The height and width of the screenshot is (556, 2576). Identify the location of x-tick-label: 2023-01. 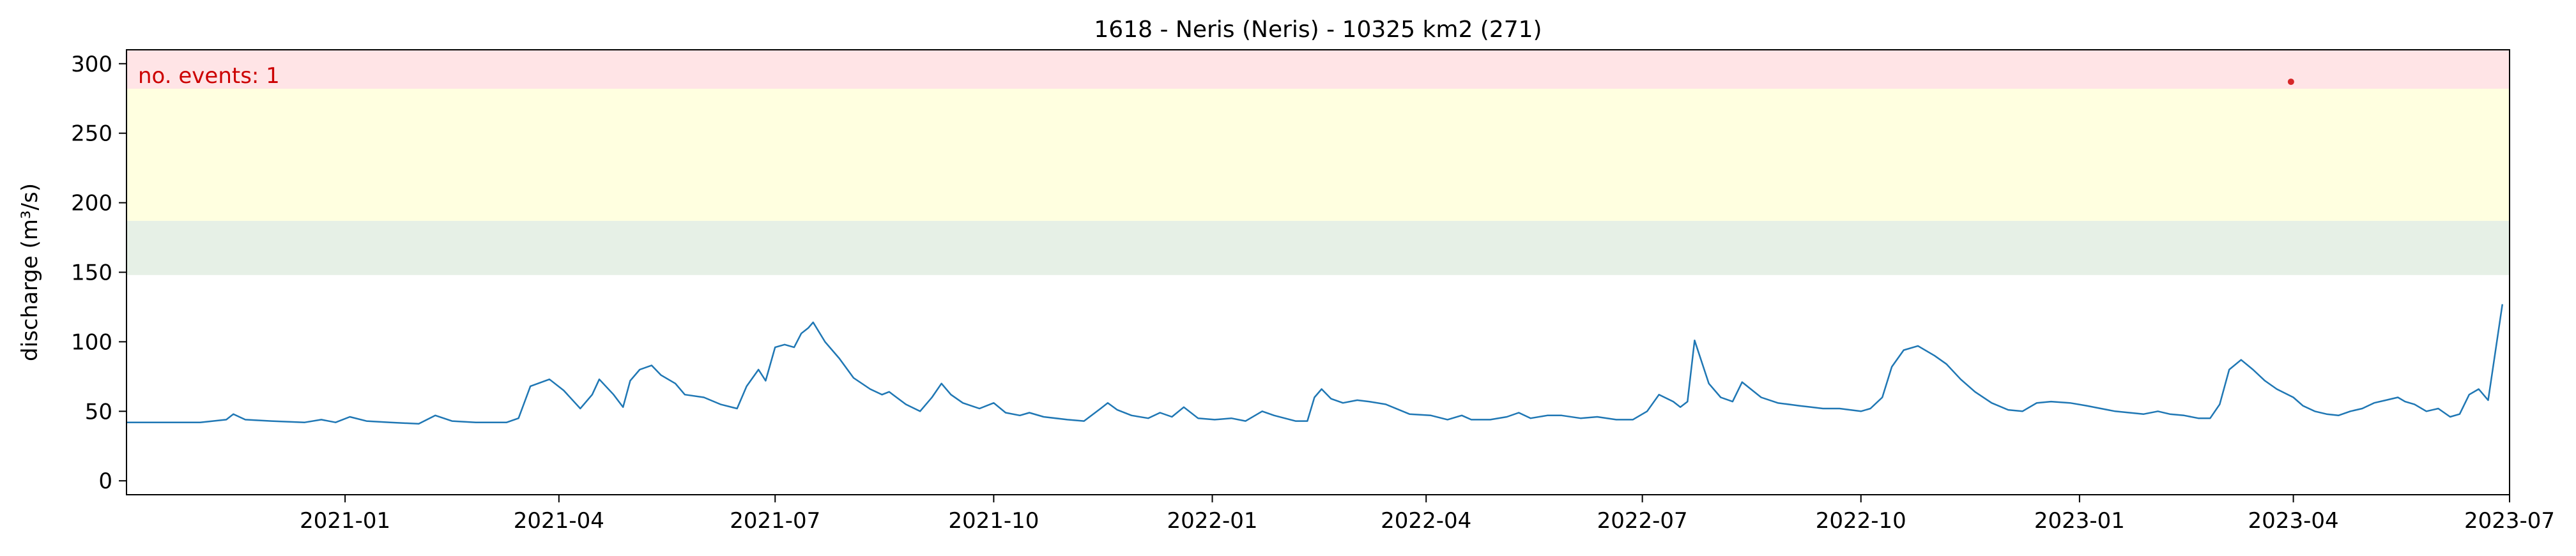
(2079, 521).